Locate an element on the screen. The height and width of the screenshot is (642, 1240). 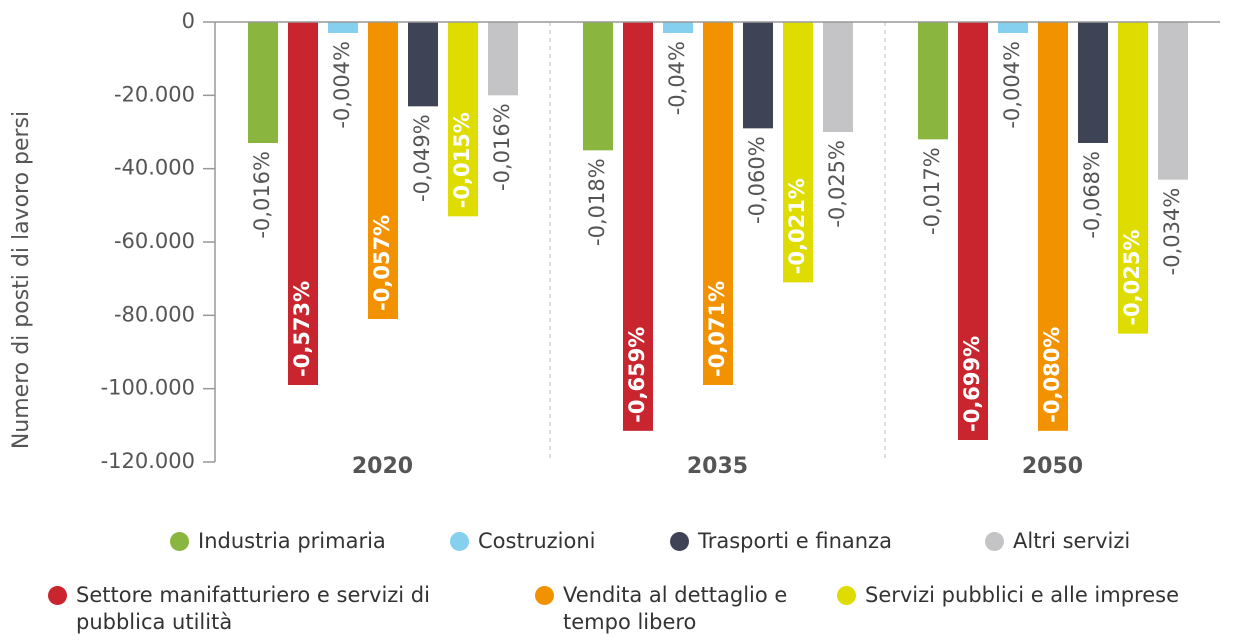
share-label: -0,015% is located at coordinates (462, 160).